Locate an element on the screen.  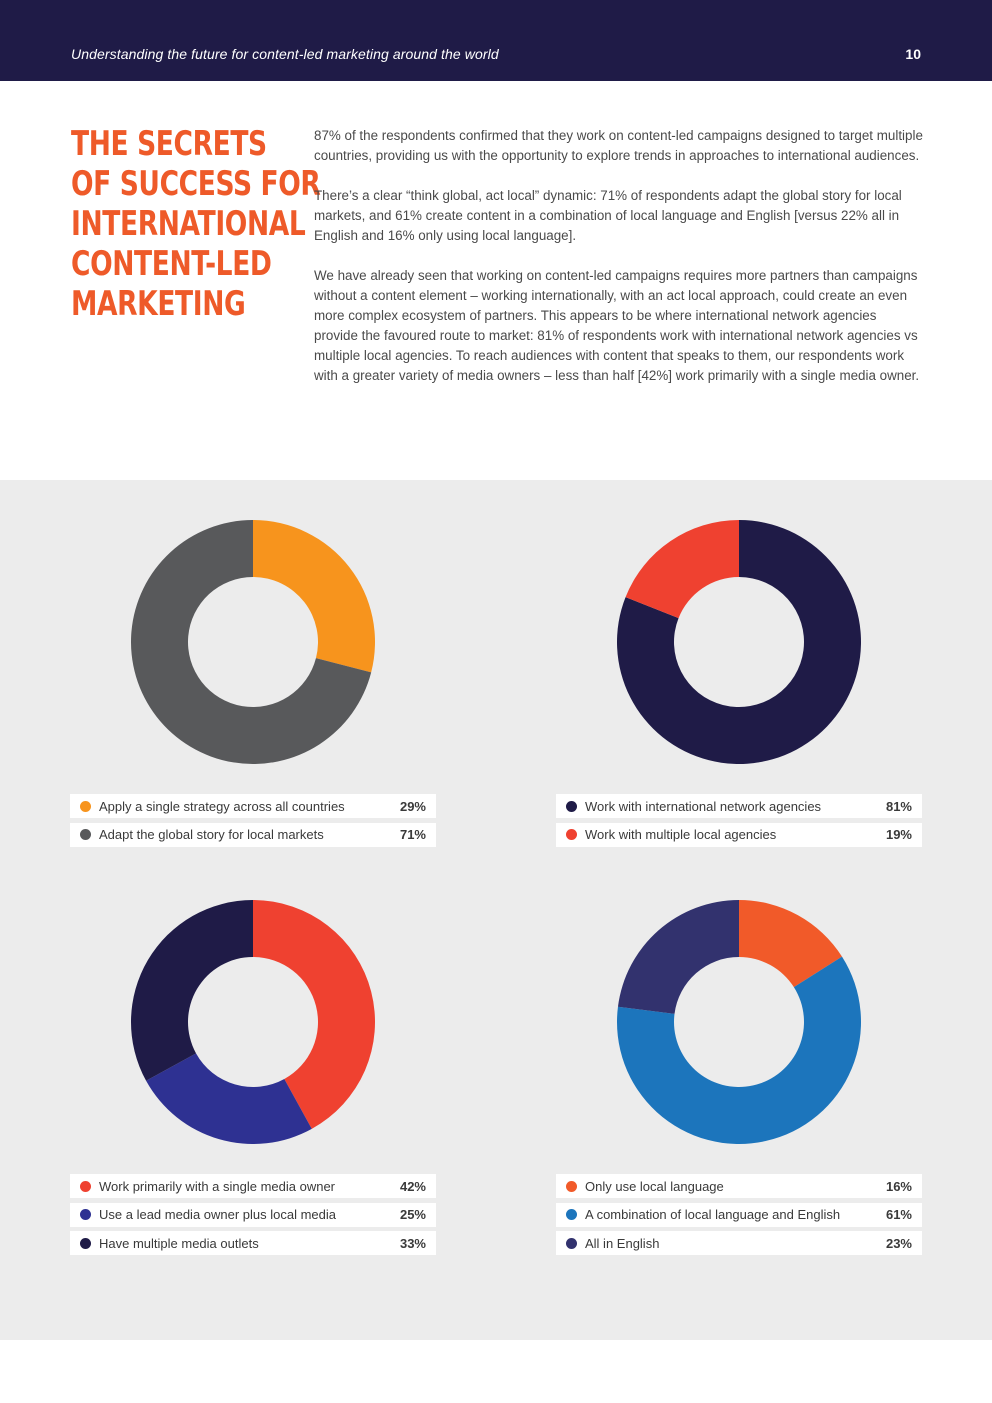
donut-slice-work-with-multiple-local-agencies is located at coordinates (682, 569).